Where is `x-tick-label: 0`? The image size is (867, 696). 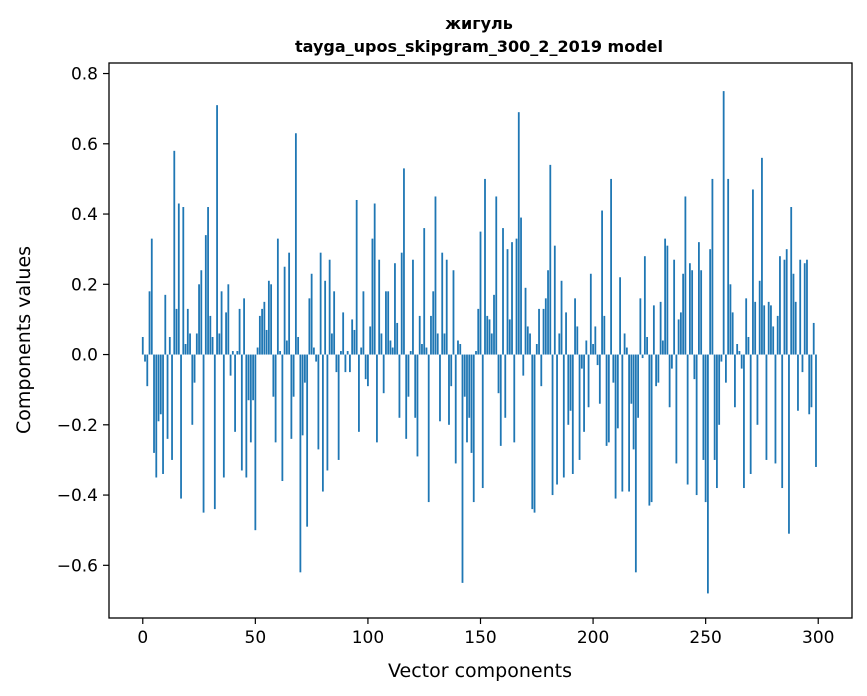 x-tick-label: 0 is located at coordinates (142, 638).